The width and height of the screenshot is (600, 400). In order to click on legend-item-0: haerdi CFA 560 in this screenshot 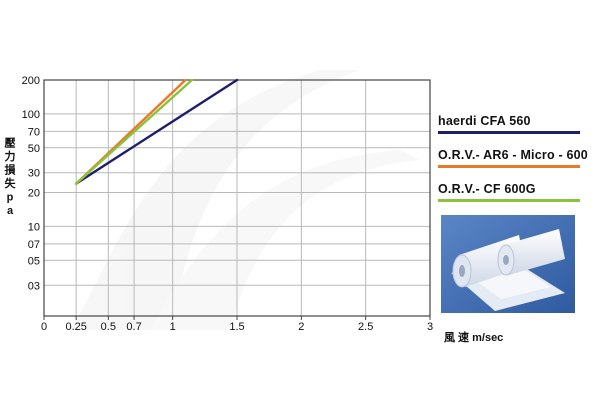, I will do `click(509, 124)`.